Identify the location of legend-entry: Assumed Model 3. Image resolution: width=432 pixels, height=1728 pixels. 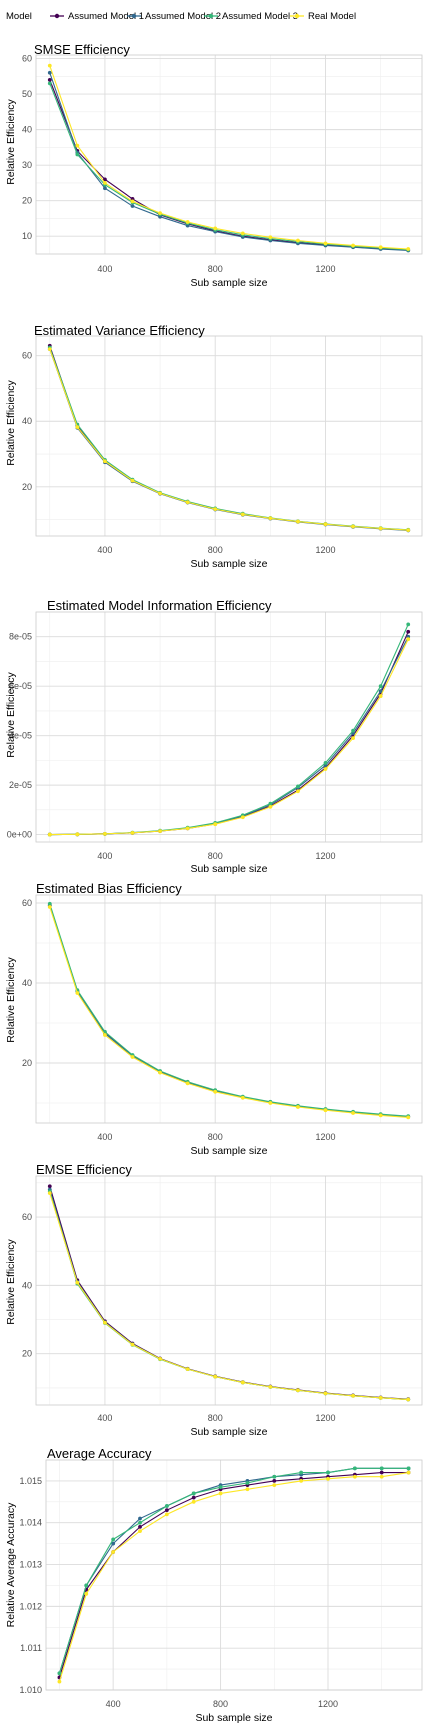
(251, 16).